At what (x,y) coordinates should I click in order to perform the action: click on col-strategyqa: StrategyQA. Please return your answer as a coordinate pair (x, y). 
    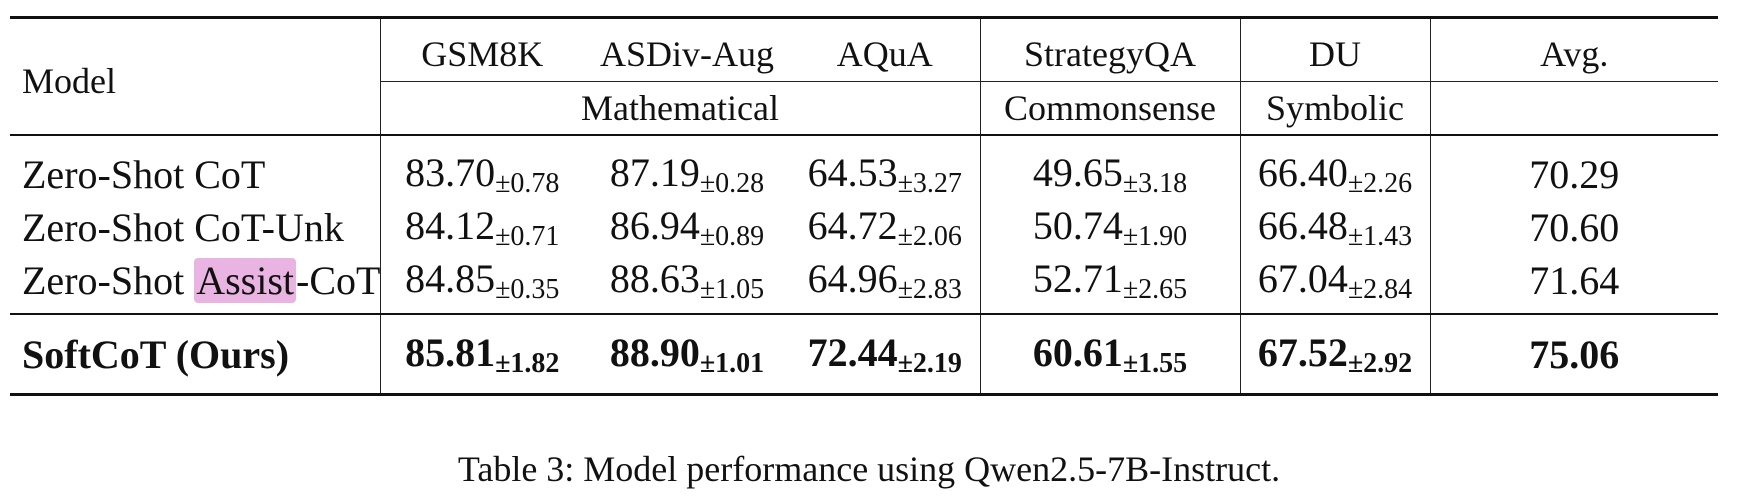
    Looking at the image, I should click on (1109, 49).